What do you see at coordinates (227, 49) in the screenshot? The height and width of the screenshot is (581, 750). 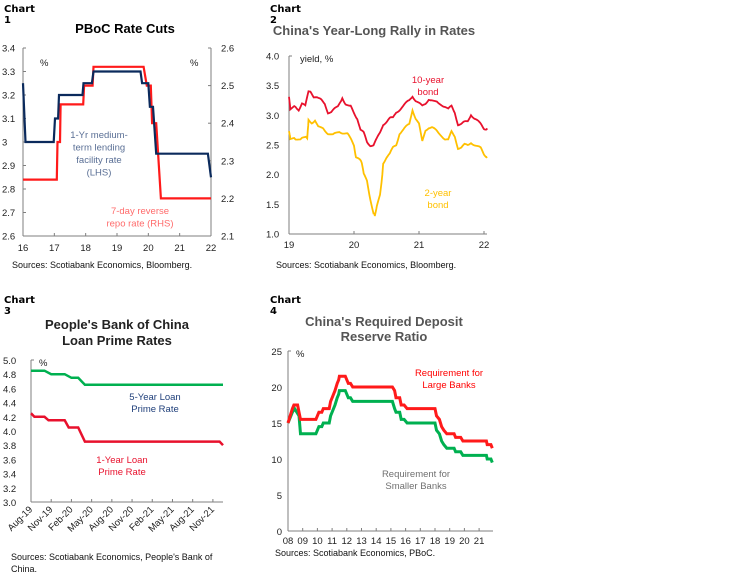 I see `chart1-right-tick-label: 2.6` at bounding box center [227, 49].